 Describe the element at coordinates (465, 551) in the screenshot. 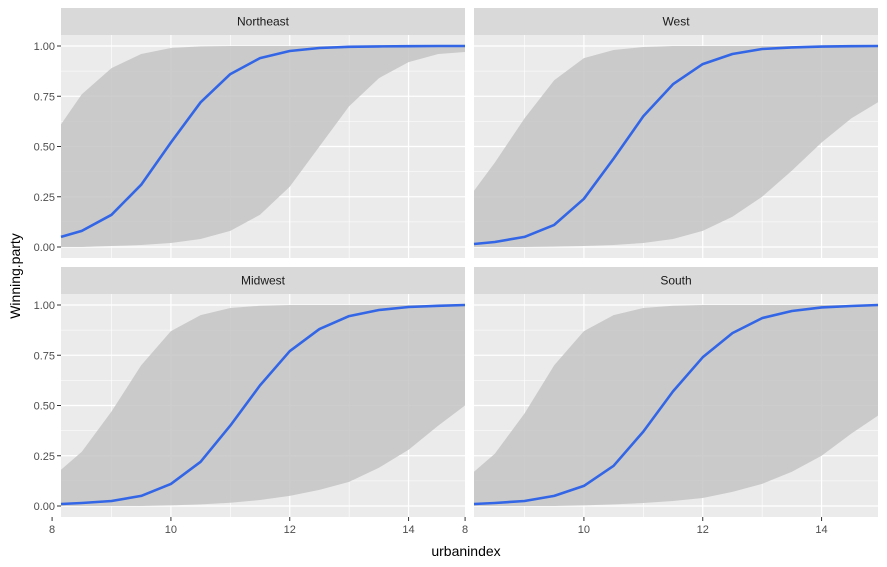

I see `x-axis-title: urbanindex` at that location.